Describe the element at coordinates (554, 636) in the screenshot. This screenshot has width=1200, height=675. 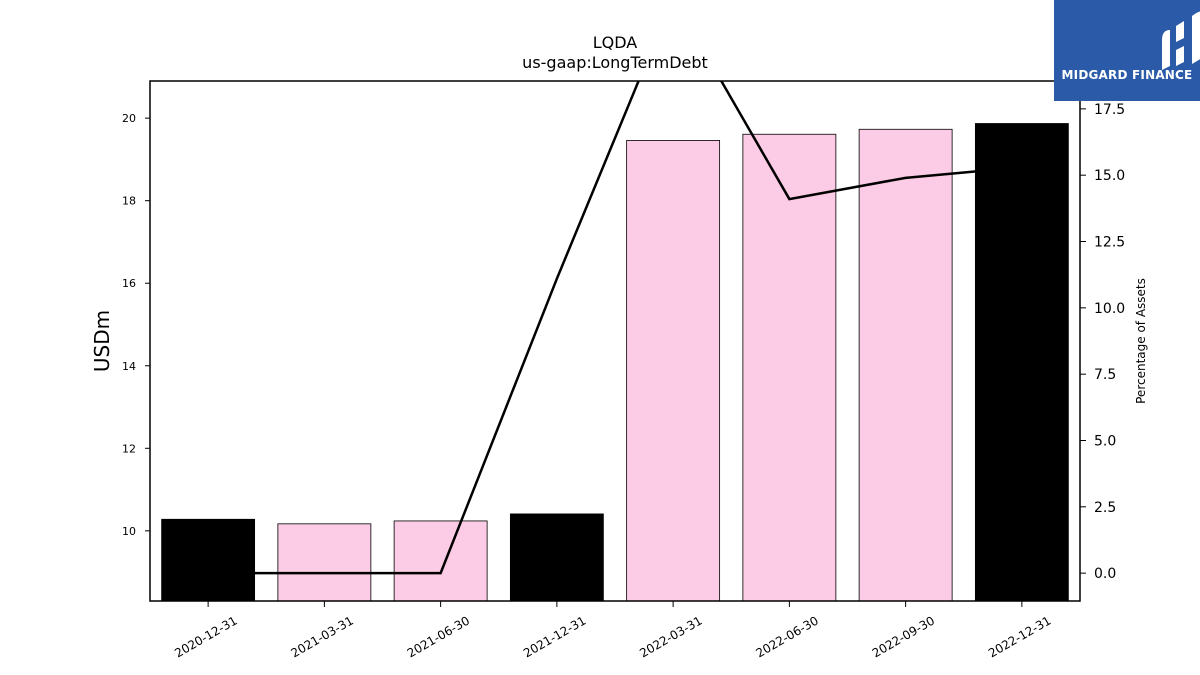
I see `x-tick-label: 2021-12-31` at that location.